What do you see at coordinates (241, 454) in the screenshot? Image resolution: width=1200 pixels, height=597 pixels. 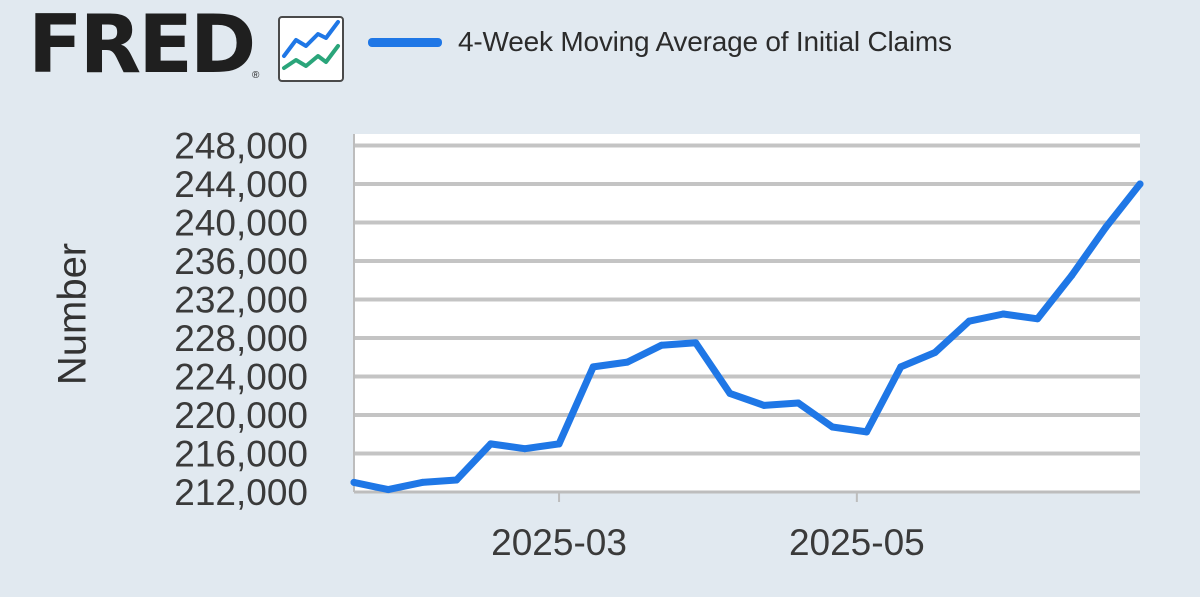 I see `y-tick-label: 216,000` at bounding box center [241, 454].